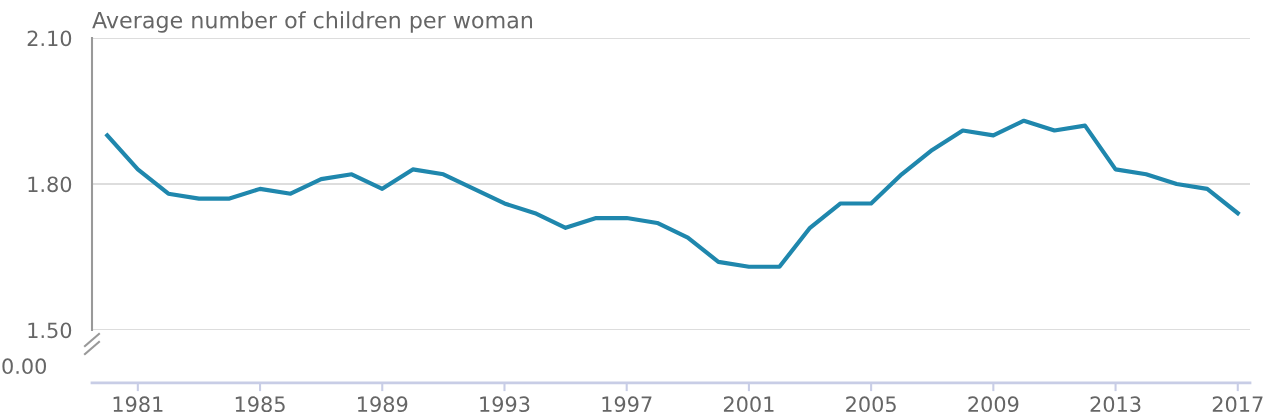 The width and height of the screenshot is (1276, 416). What do you see at coordinates (260, 404) in the screenshot?
I see `x-tick-label: 1985` at bounding box center [260, 404].